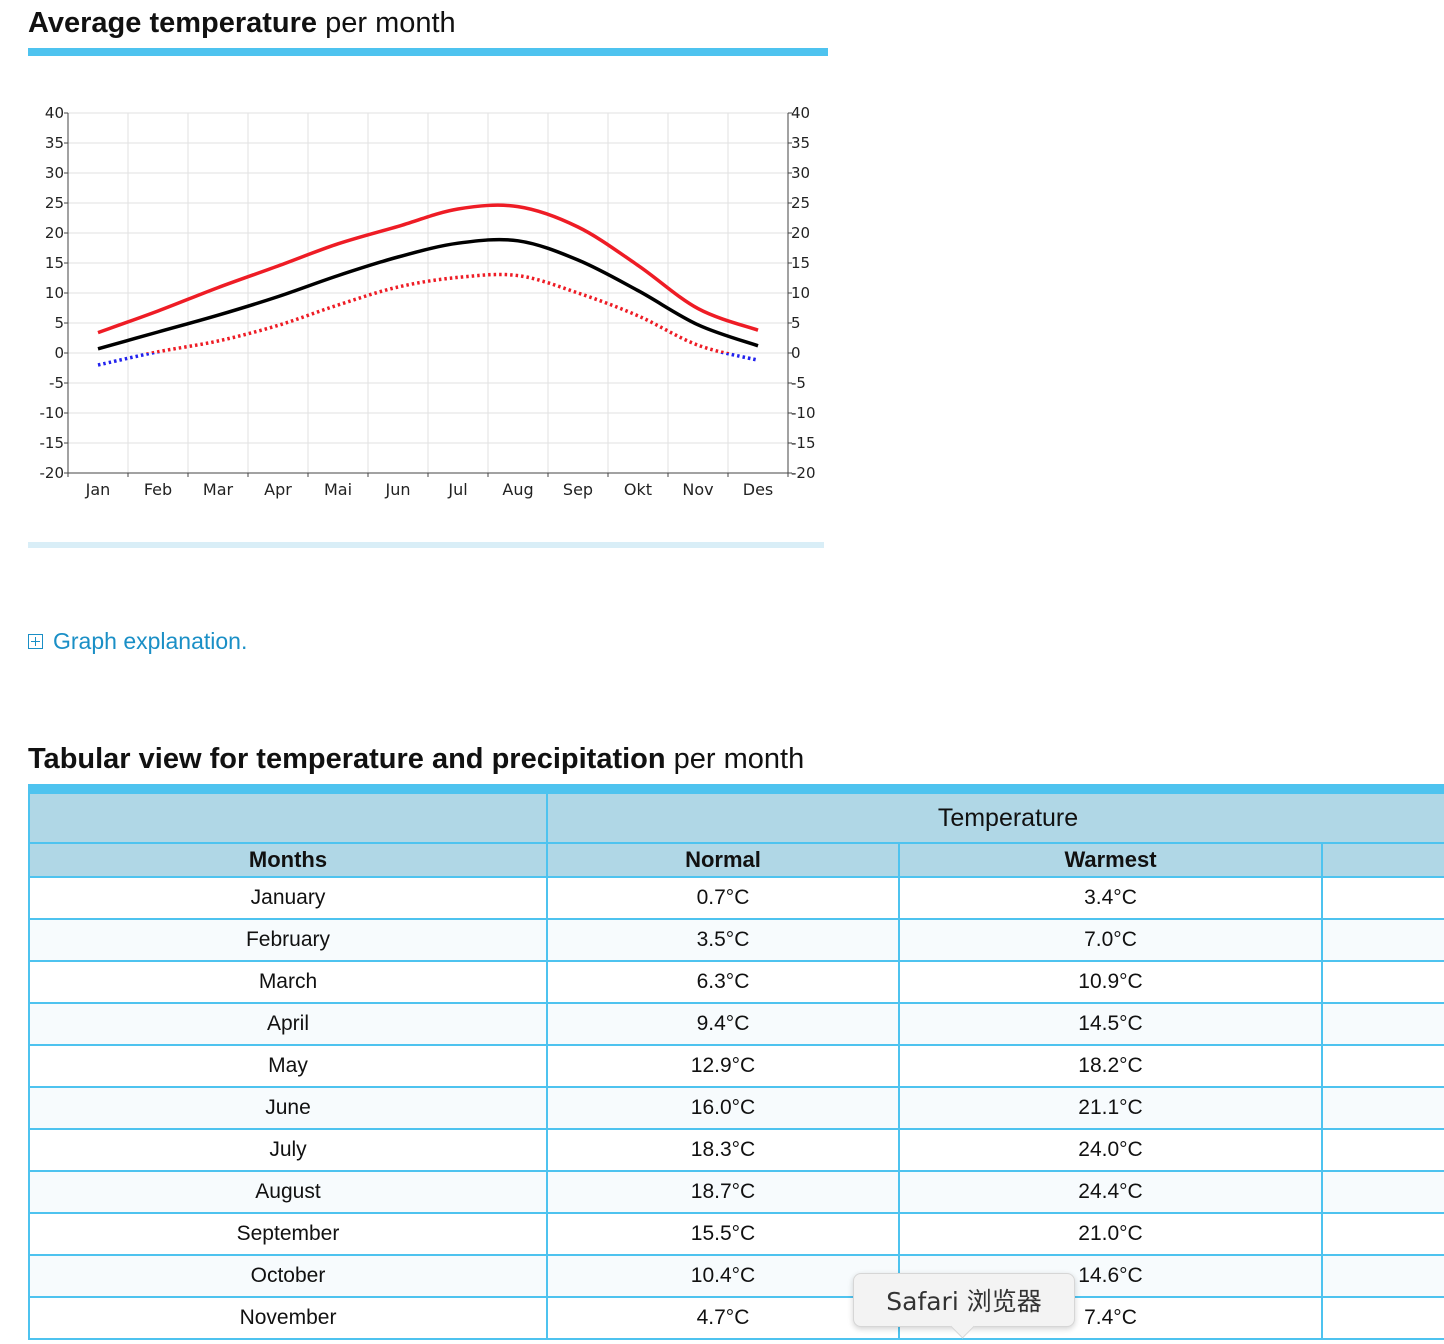 The image size is (1444, 1344). What do you see at coordinates (54, 233) in the screenshot?
I see `y-tick-label-left: 20` at bounding box center [54, 233].